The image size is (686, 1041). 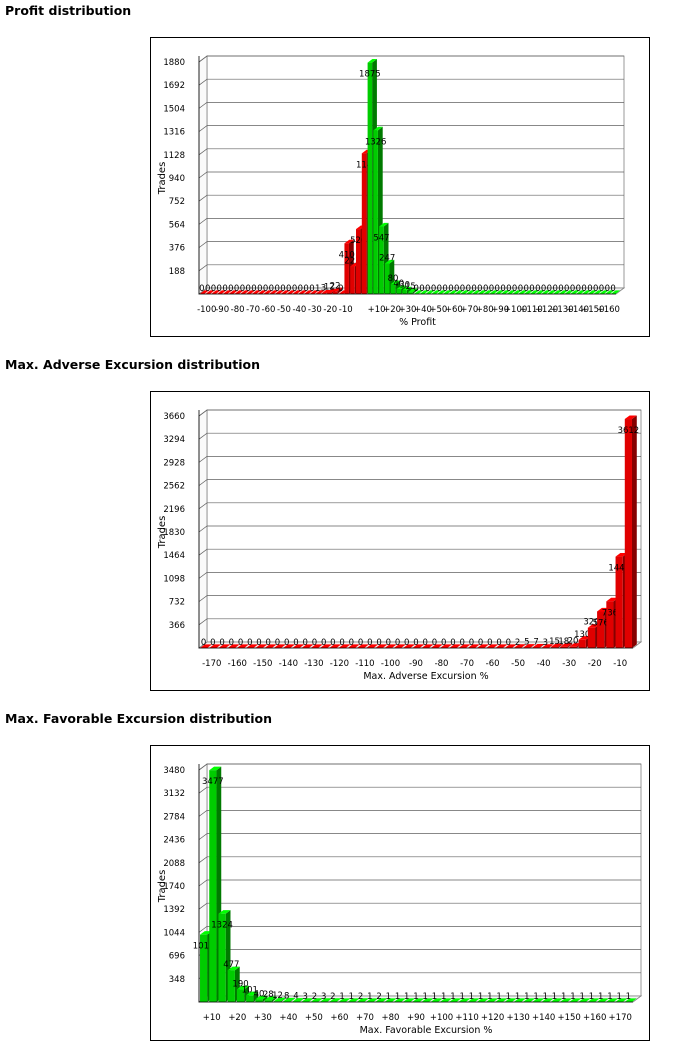 What do you see at coordinates (177, 249) in the screenshot?
I see `y-tick-label: 376` at bounding box center [177, 249].